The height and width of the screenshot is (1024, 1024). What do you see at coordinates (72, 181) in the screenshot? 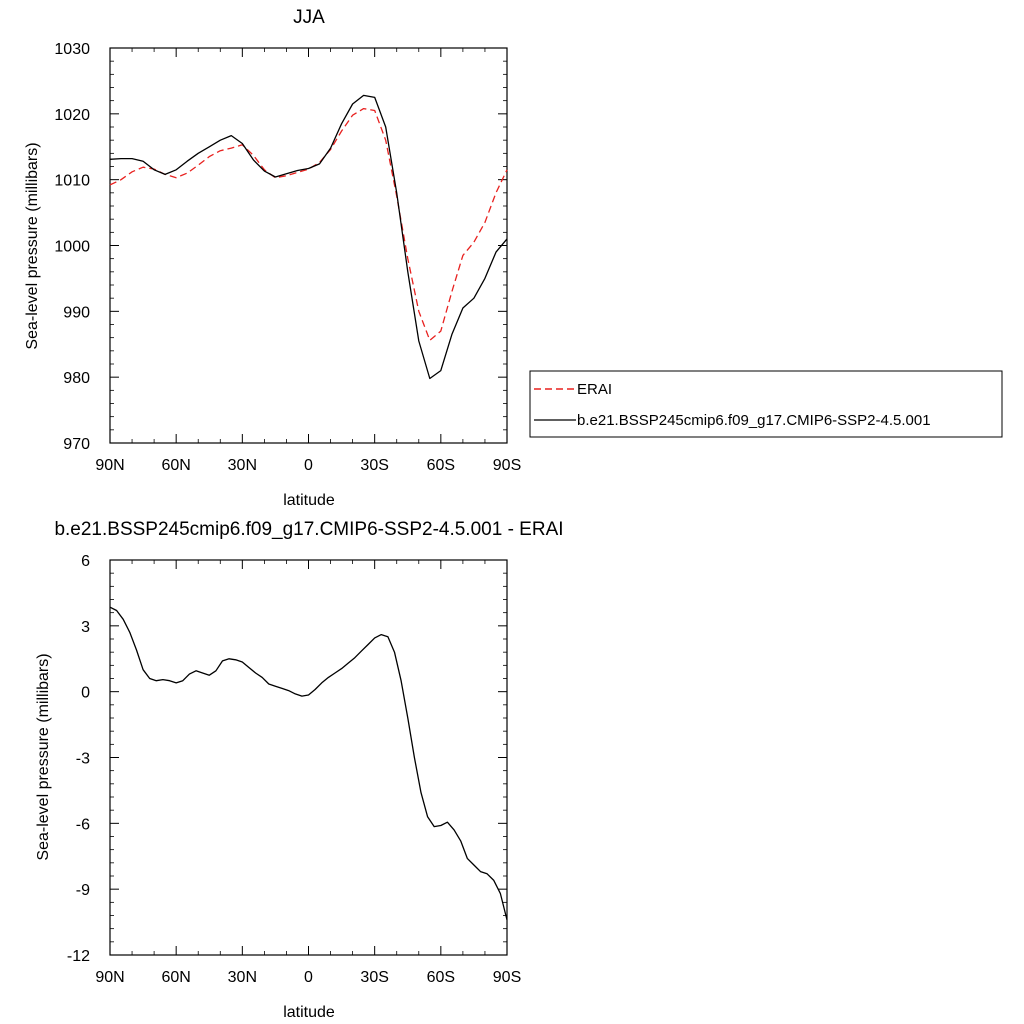
I see `top-y-tick-label: 1010` at bounding box center [72, 181].